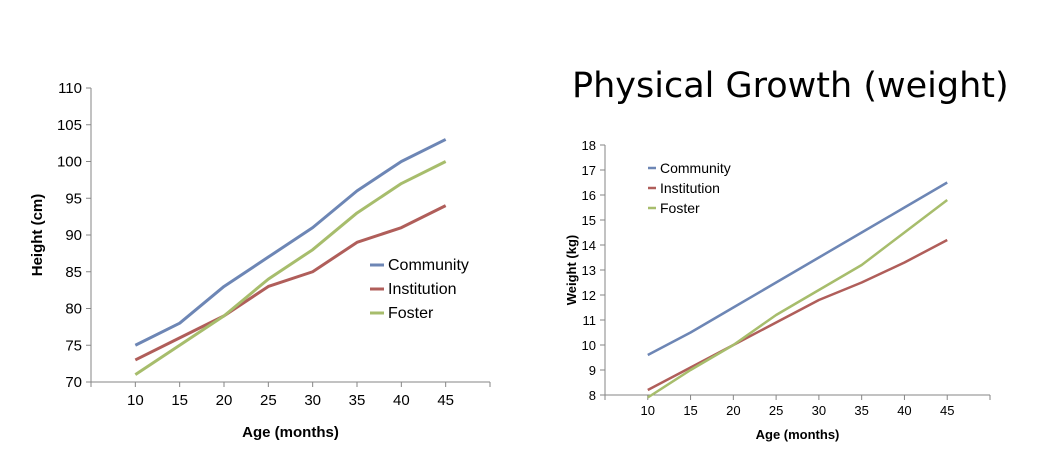 This screenshot has width=1054, height=465. Describe the element at coordinates (290, 283) in the screenshot. I see `height-chart-series-institution-line` at that location.